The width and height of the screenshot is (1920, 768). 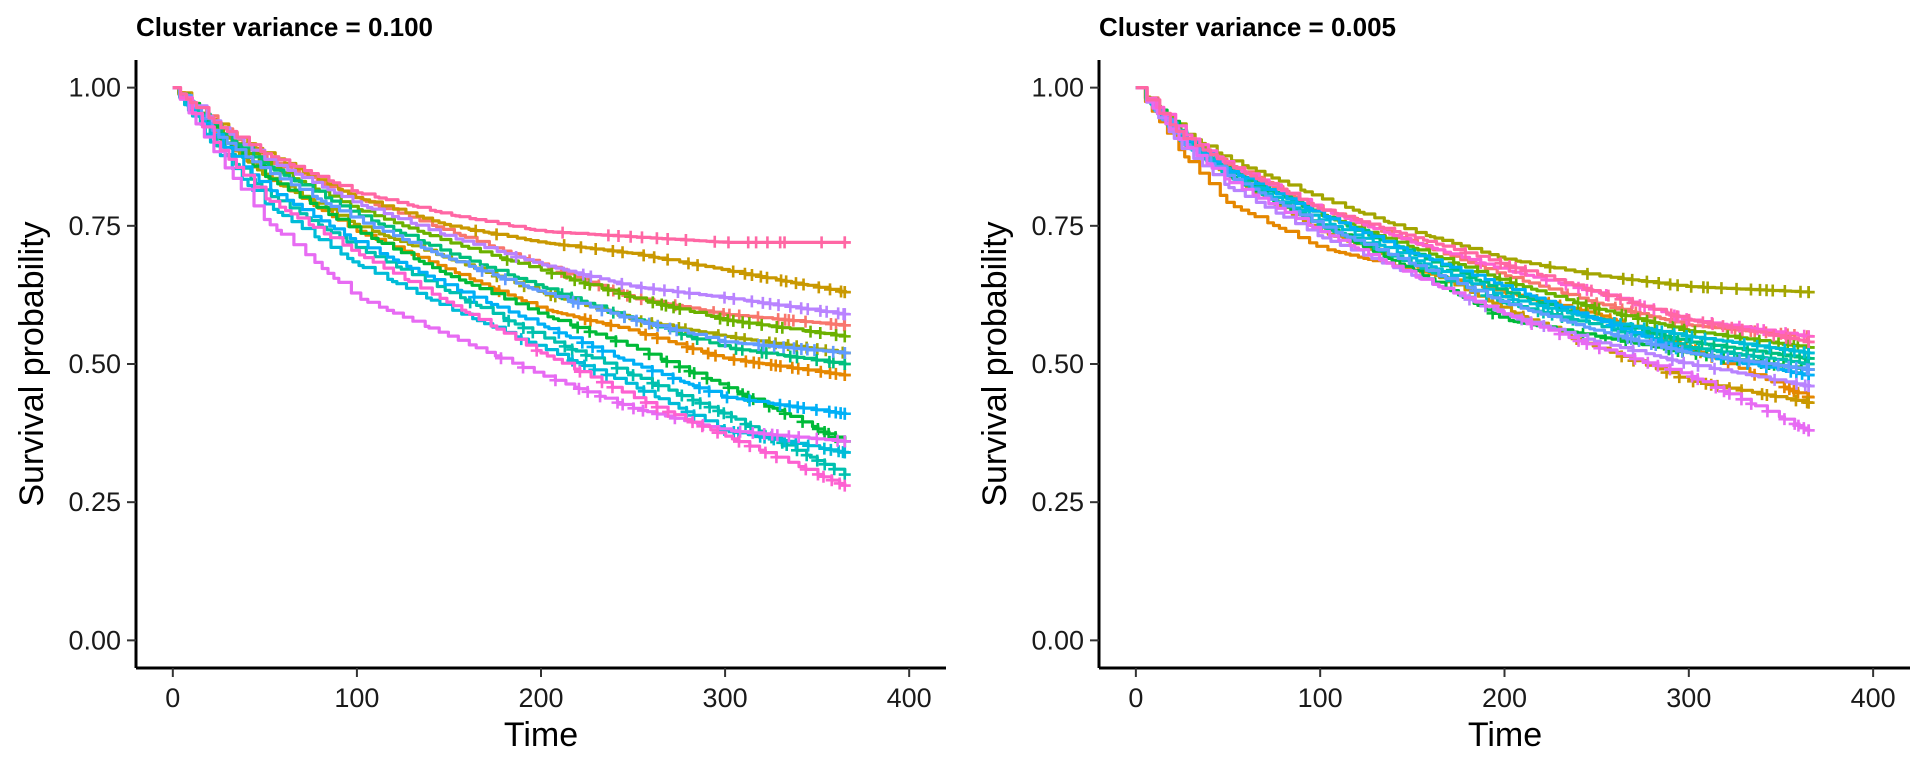 I want to click on x-tick-label: 300, so click(x=725, y=698).